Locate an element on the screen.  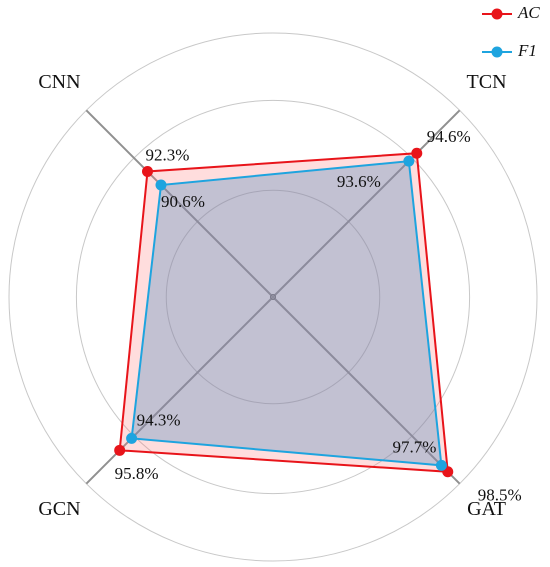
data-label: 97.7% is located at coordinates (414, 446).